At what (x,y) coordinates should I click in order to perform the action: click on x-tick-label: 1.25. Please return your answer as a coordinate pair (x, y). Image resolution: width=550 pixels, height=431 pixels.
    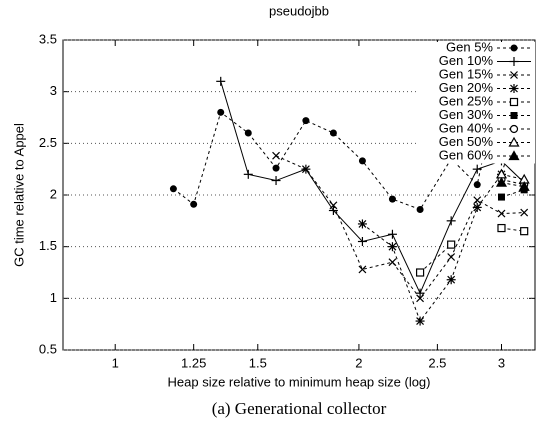
    Looking at the image, I should click on (193, 362).